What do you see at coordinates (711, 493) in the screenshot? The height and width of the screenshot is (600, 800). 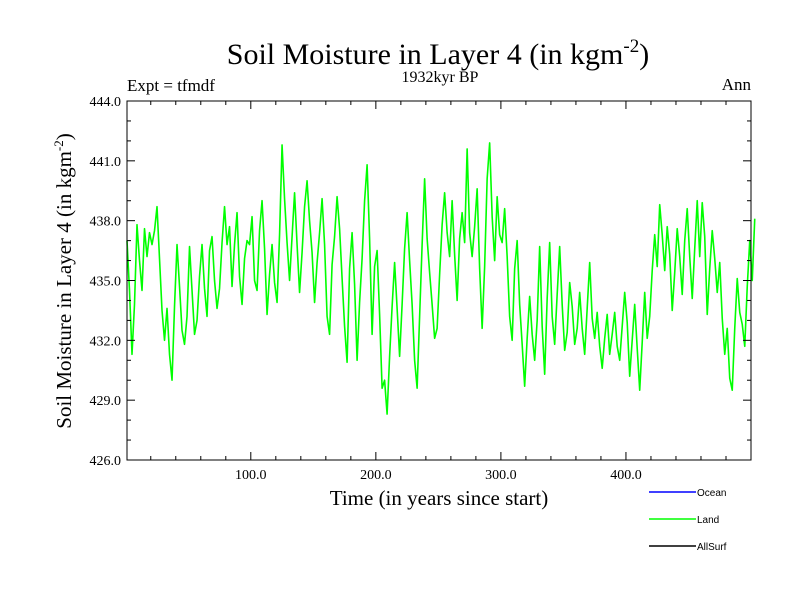 I see `legend-label-ocean: Ocean` at bounding box center [711, 493].